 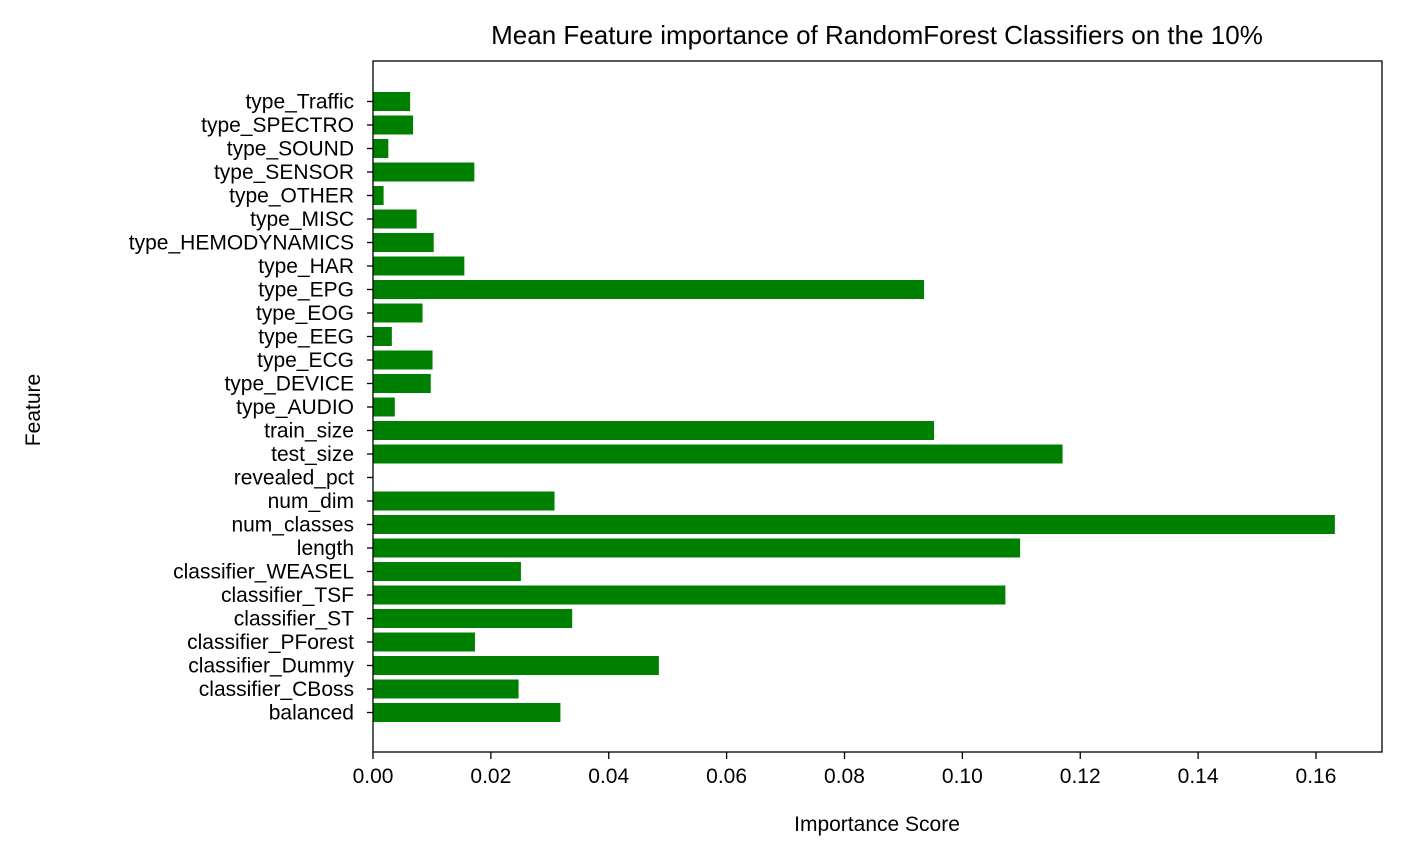 I want to click on y-tick-label: classifier_ST, so click(x=294, y=619).